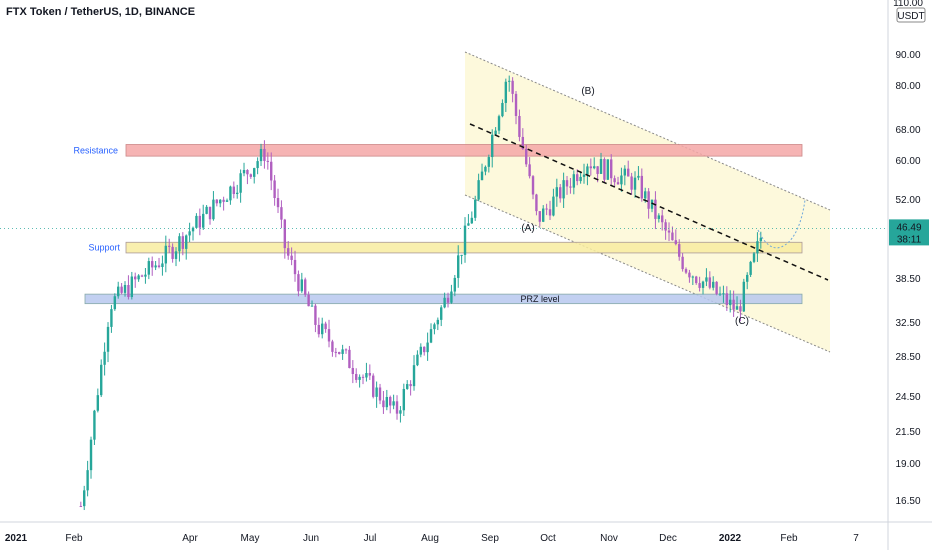  Describe the element at coordinates (527, 228) in the screenshot. I see `wave-label-a: (A)` at that location.